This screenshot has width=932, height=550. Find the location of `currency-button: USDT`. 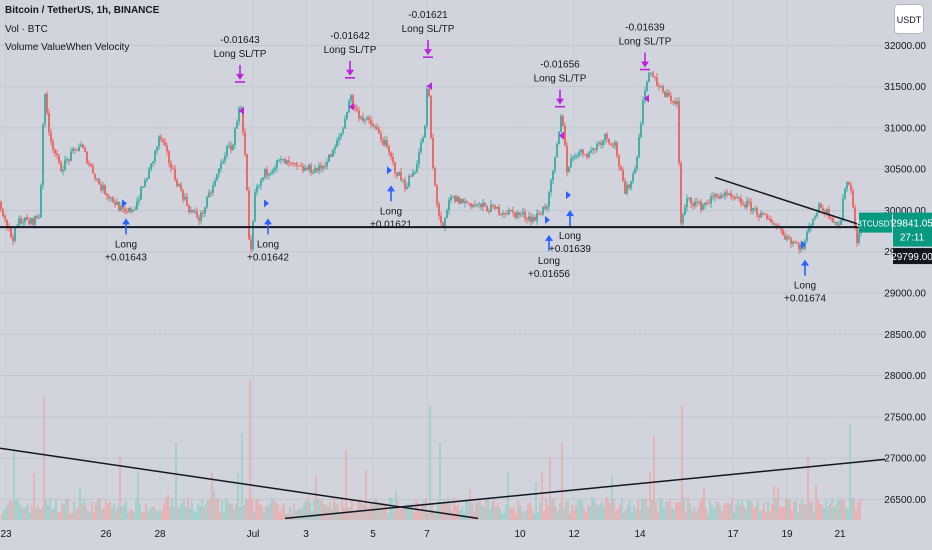

currency-button: USDT is located at coordinates (909, 19).